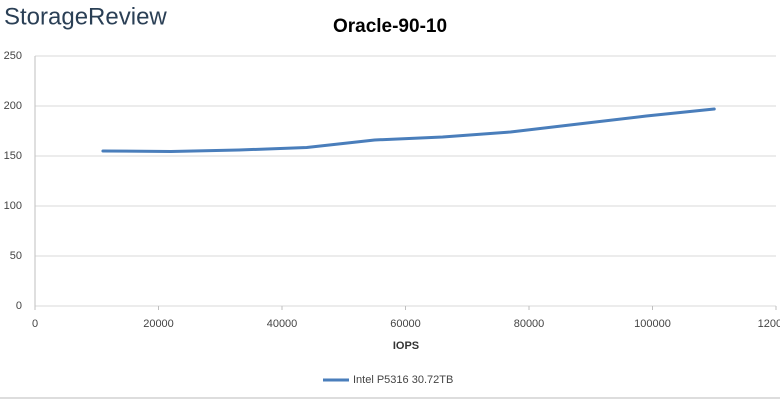 Image resolution: width=780 pixels, height=401 pixels. What do you see at coordinates (405, 324) in the screenshot?
I see `x-tick-label: 60000` at bounding box center [405, 324].